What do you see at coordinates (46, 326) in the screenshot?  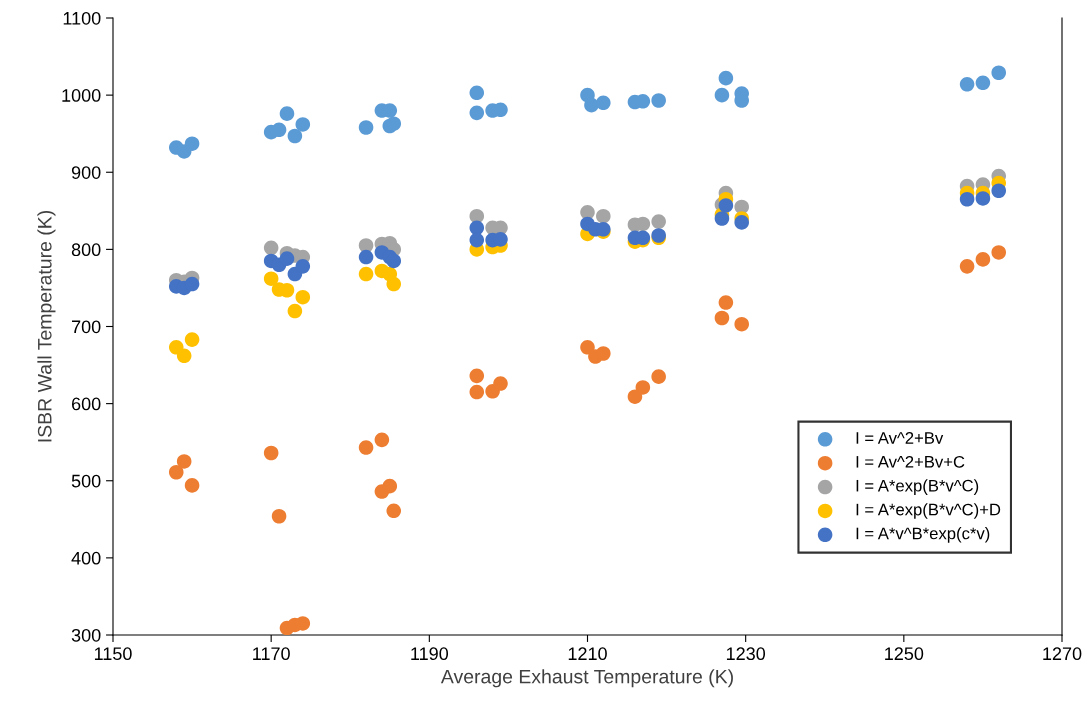 I see `y-axis-title: ISBR Wall Temperature (K)` at bounding box center [46, 326].